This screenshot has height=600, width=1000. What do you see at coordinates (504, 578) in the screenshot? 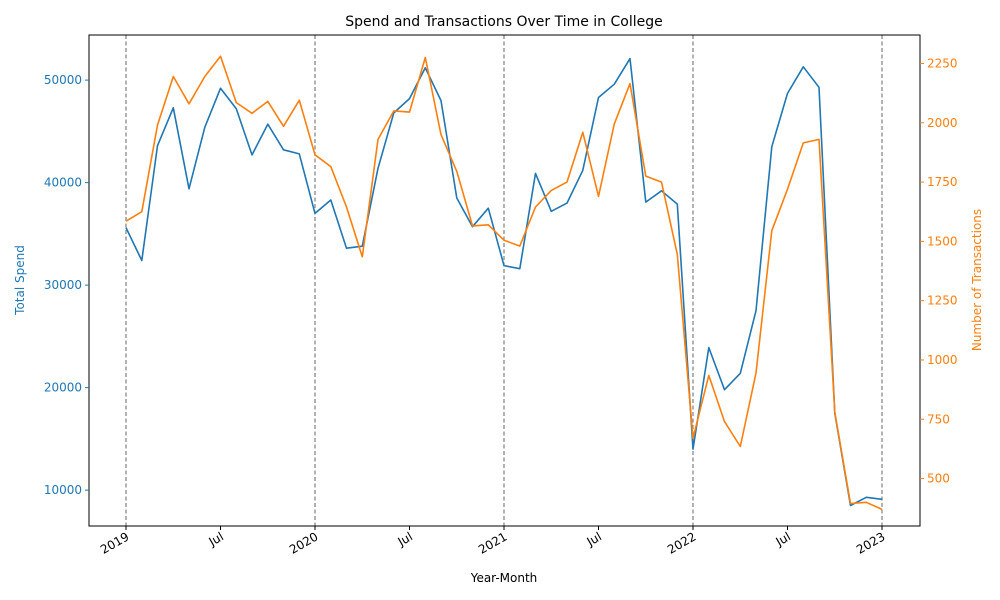
I see `x-axis-title: Year-Month` at bounding box center [504, 578].